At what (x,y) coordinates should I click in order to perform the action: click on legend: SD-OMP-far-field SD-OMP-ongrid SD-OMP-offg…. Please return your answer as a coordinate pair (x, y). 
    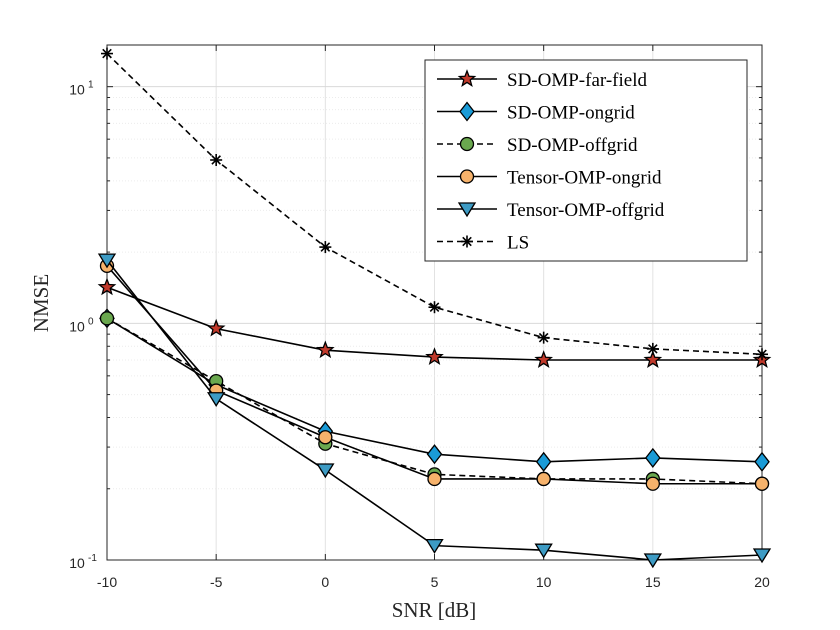
    Looking at the image, I should click on (586, 160).